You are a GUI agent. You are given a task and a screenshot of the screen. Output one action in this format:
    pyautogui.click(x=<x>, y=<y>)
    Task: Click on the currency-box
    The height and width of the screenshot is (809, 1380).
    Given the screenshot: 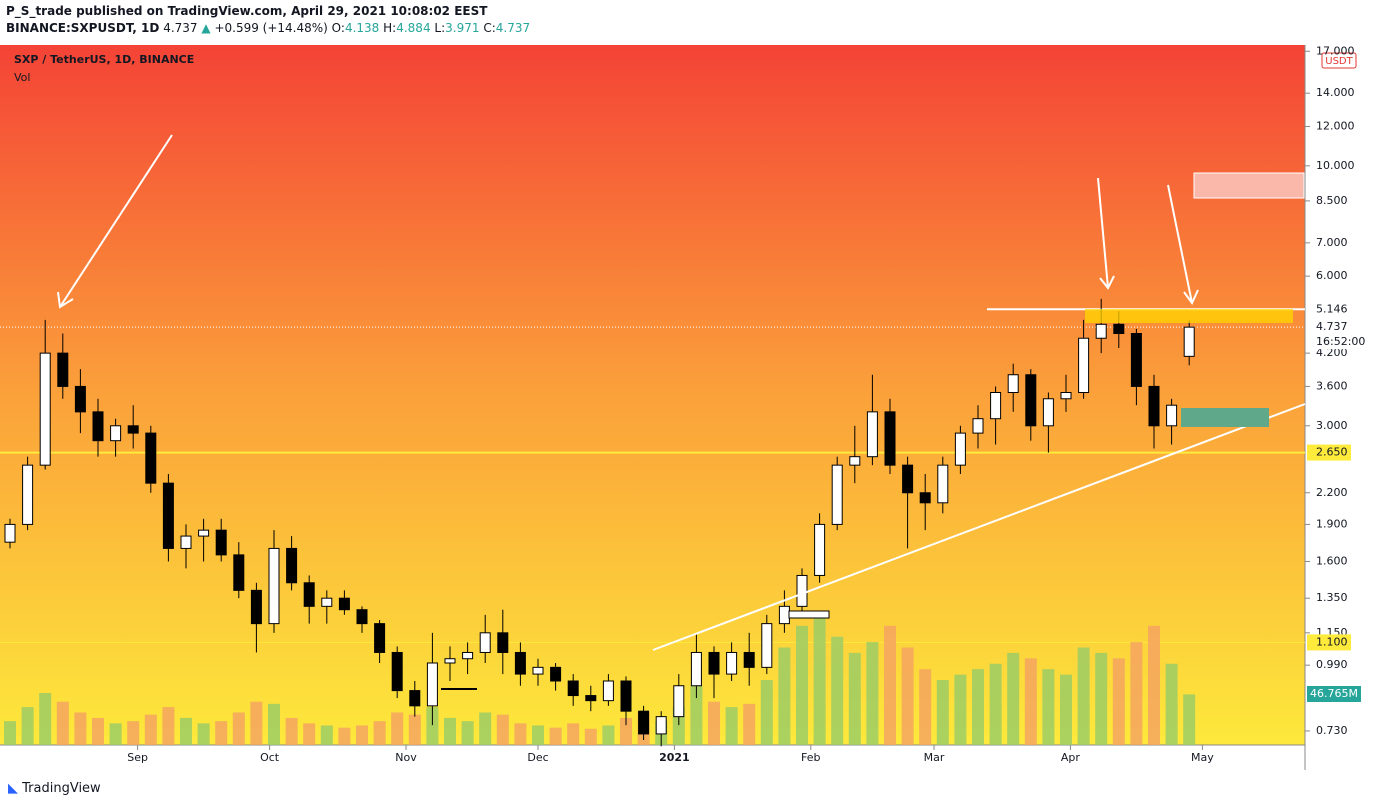 What is the action you would take?
    pyautogui.click(x=1339, y=60)
    